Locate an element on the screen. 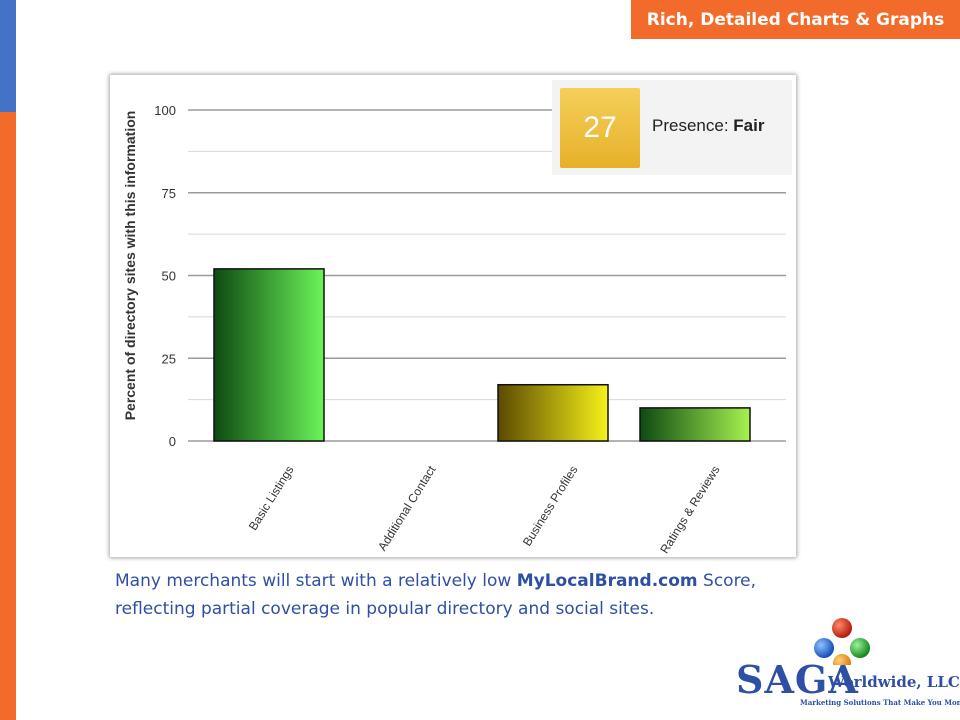 The image size is (960, 720). presence-rating: Fair is located at coordinates (749, 125).